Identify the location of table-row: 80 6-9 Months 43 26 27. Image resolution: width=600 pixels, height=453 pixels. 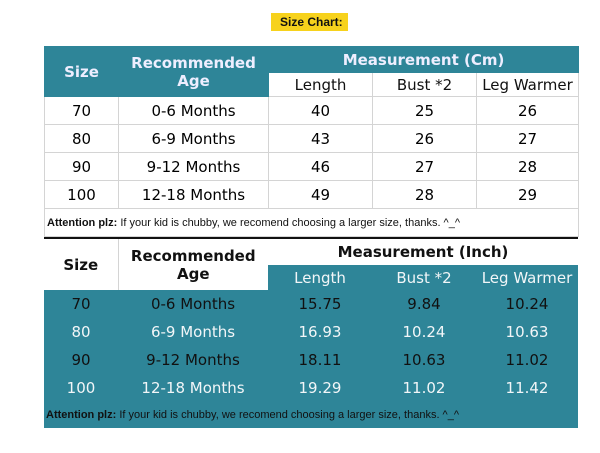
(312, 138).